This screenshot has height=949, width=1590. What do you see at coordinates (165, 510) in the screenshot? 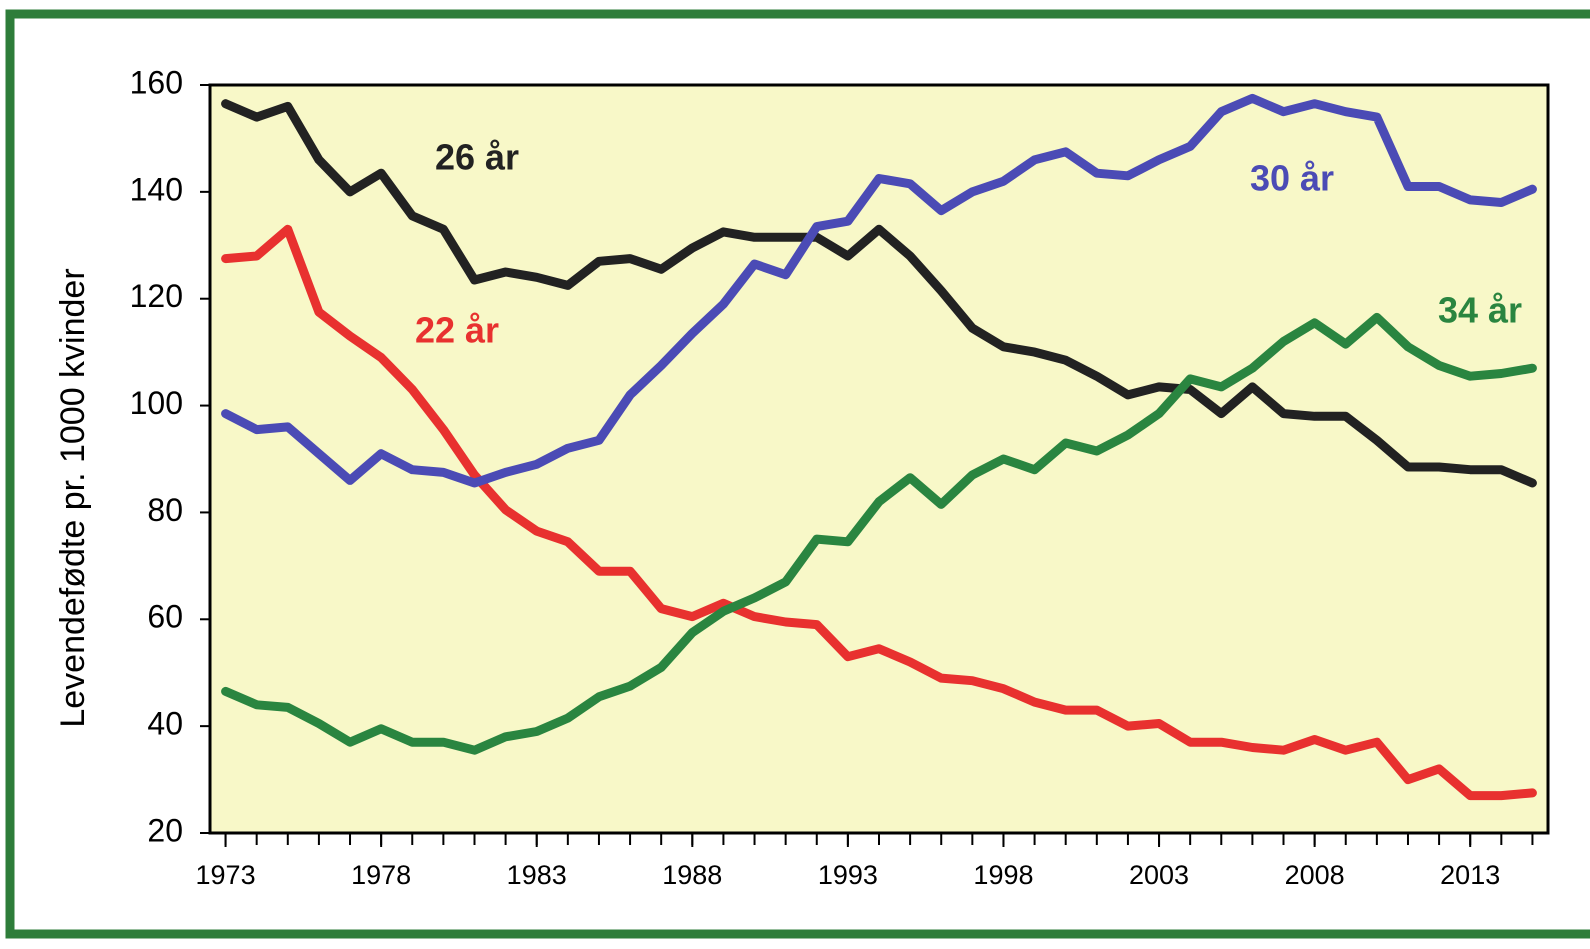
I see `y-tick-label: 80` at bounding box center [165, 510].